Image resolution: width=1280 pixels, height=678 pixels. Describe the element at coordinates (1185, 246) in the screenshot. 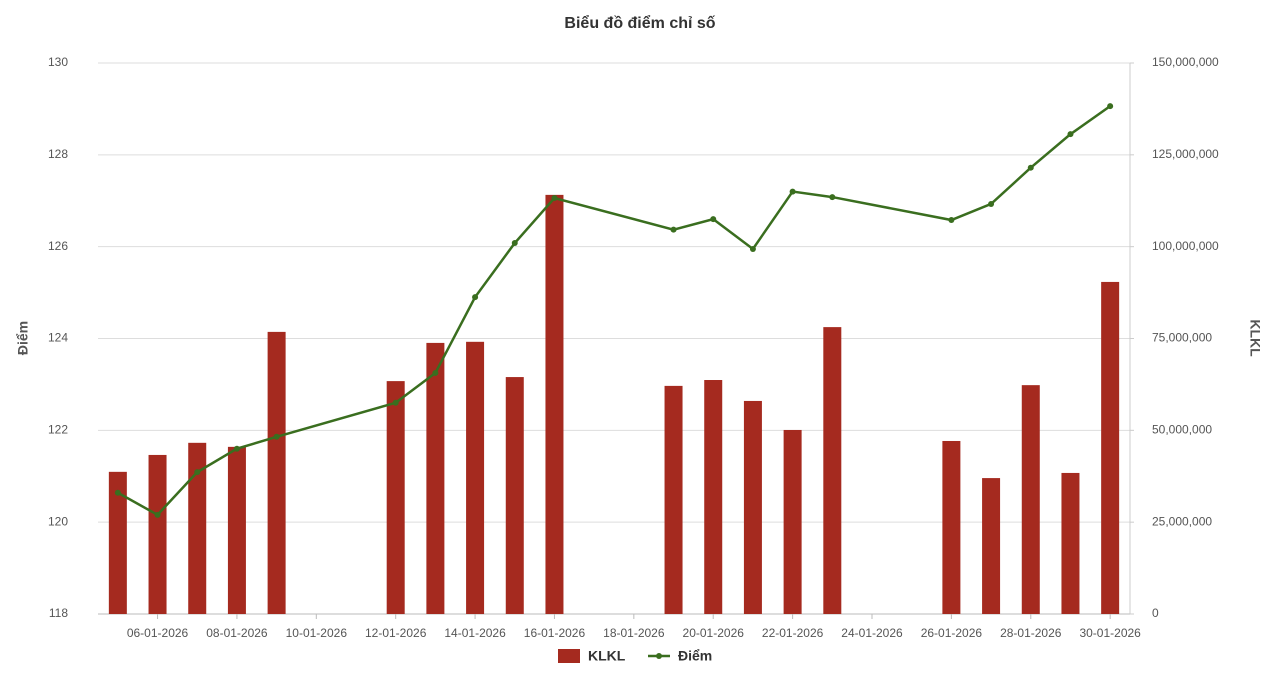

I see `y2-tick-label: 100,000,000` at that location.